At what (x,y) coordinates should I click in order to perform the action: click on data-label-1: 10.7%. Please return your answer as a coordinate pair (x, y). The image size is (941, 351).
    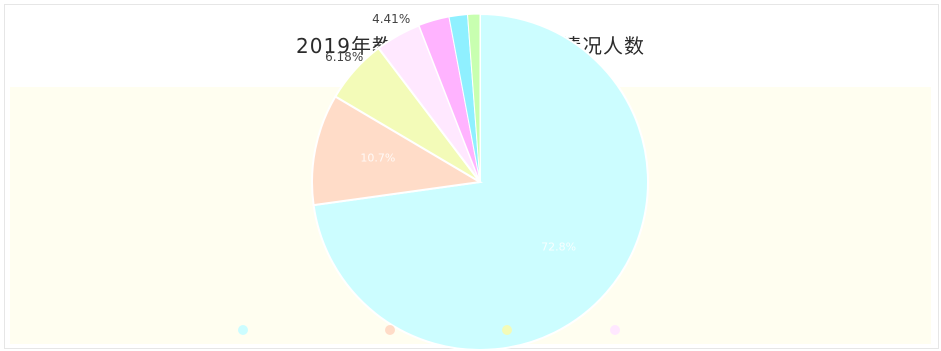
    Looking at the image, I should click on (377, 158).